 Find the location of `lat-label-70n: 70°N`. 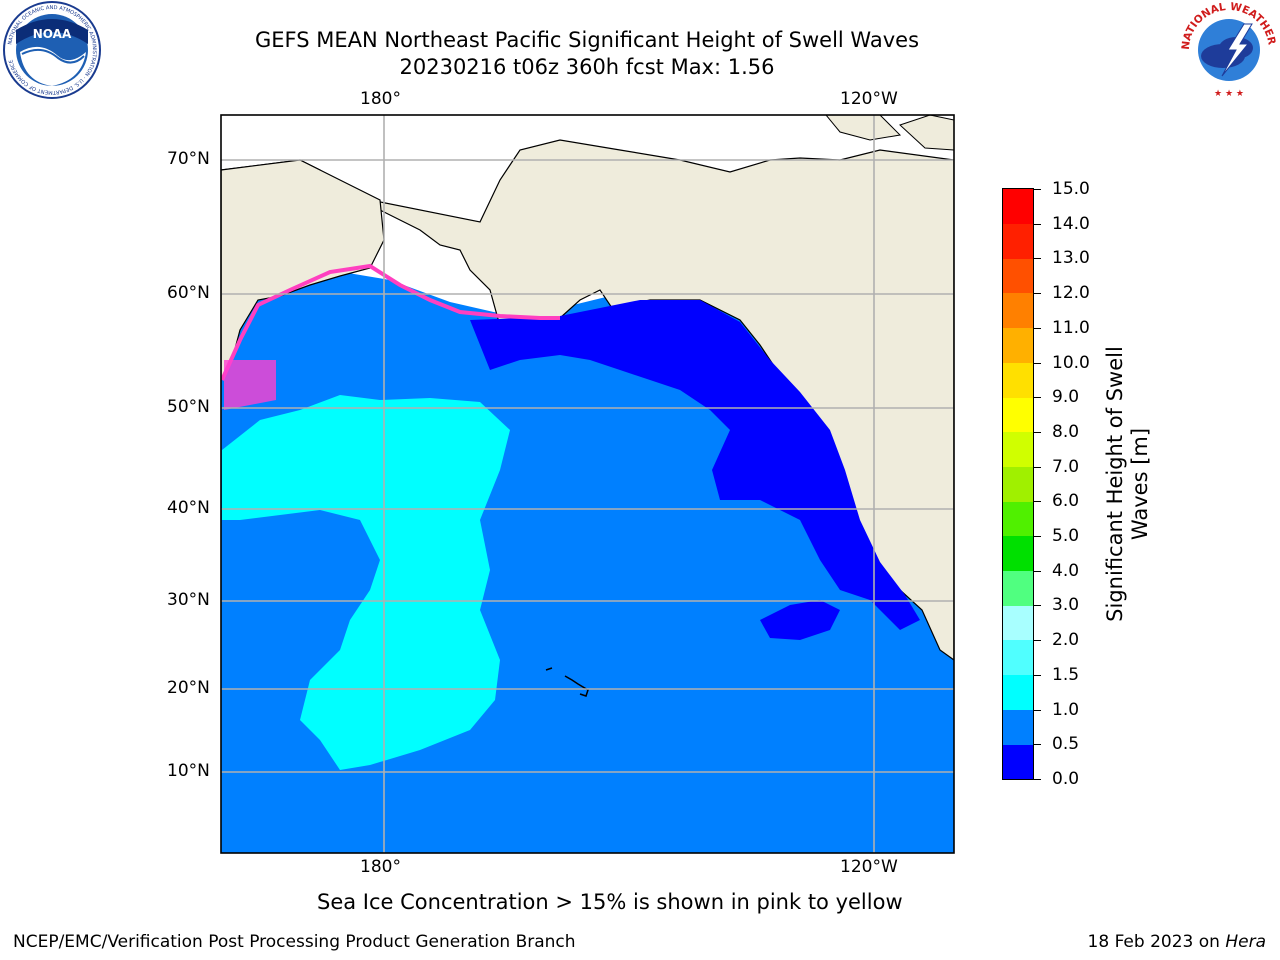

lat-label-70n: 70°N is located at coordinates (188, 159).